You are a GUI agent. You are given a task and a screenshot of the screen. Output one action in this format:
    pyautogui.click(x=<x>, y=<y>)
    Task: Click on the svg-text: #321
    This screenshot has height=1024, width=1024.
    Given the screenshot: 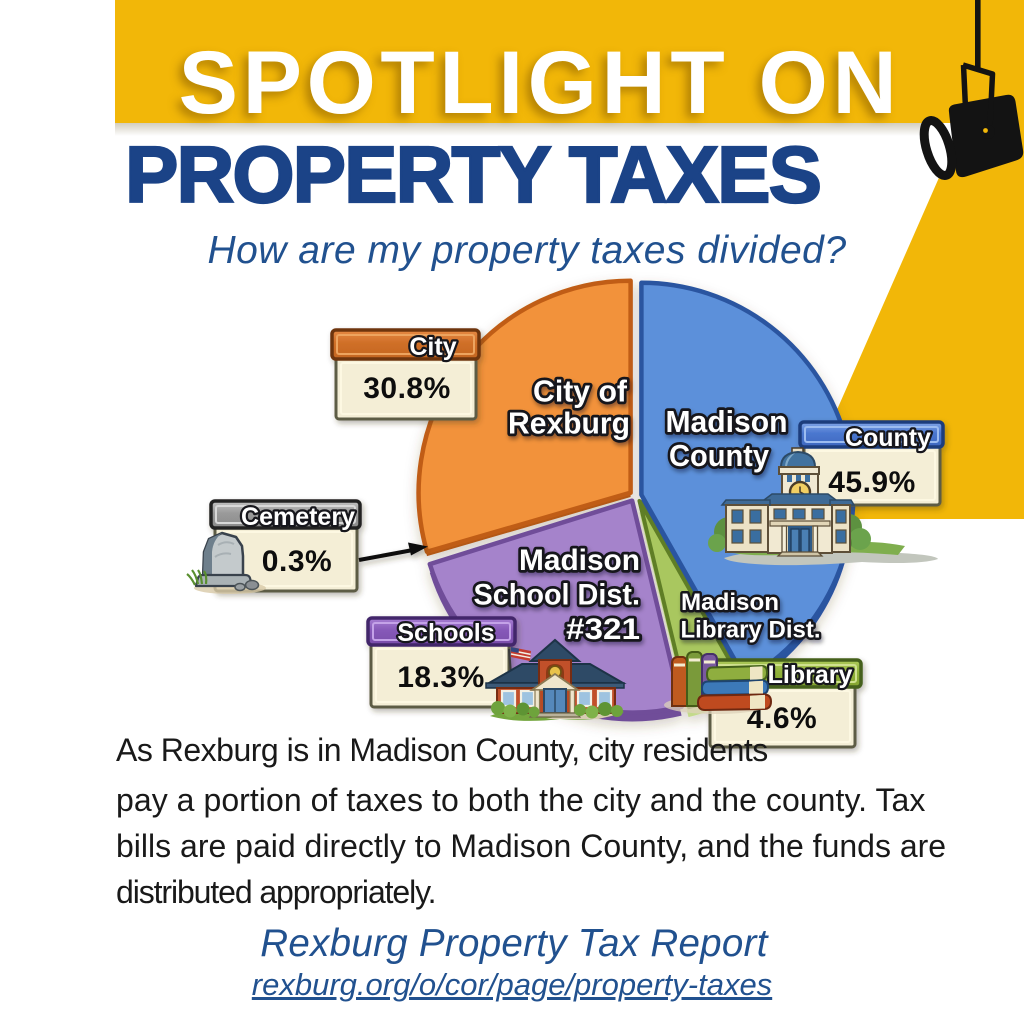 What is the action you would take?
    pyautogui.click(x=603, y=629)
    